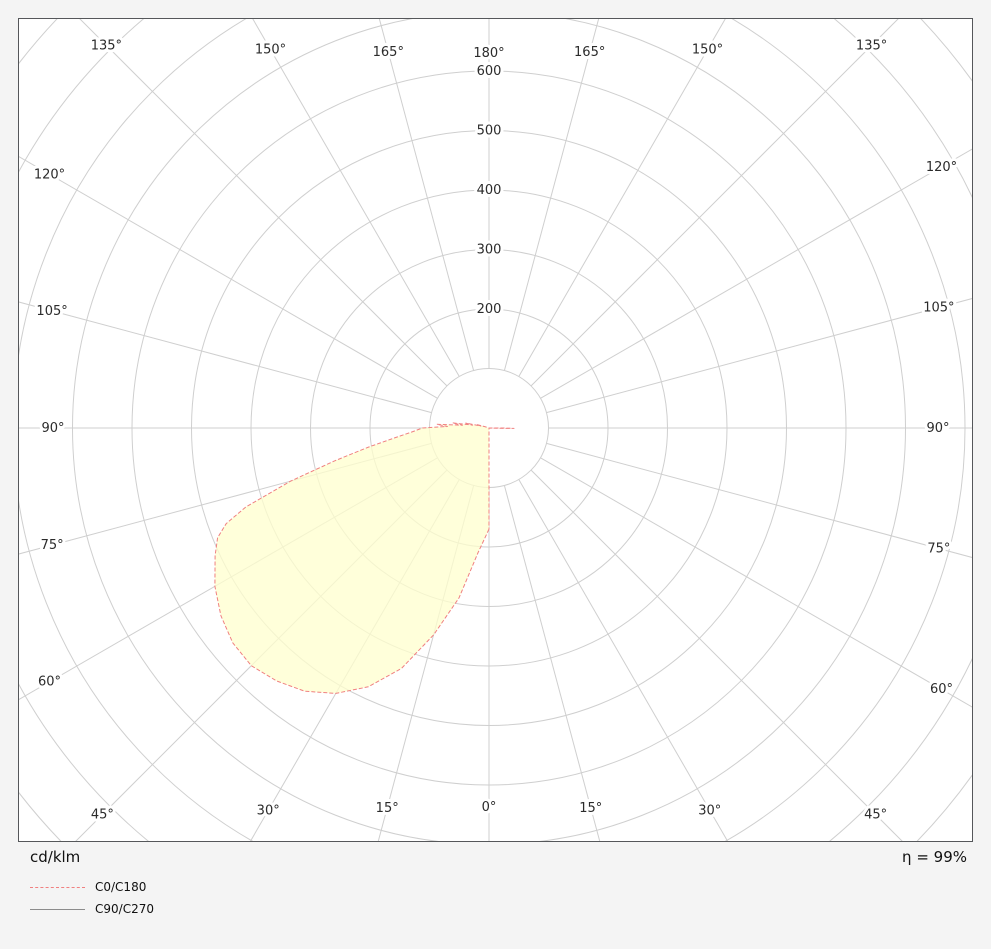  Describe the element at coordinates (489, 71) in the screenshot. I see `svg-text: 600` at that location.